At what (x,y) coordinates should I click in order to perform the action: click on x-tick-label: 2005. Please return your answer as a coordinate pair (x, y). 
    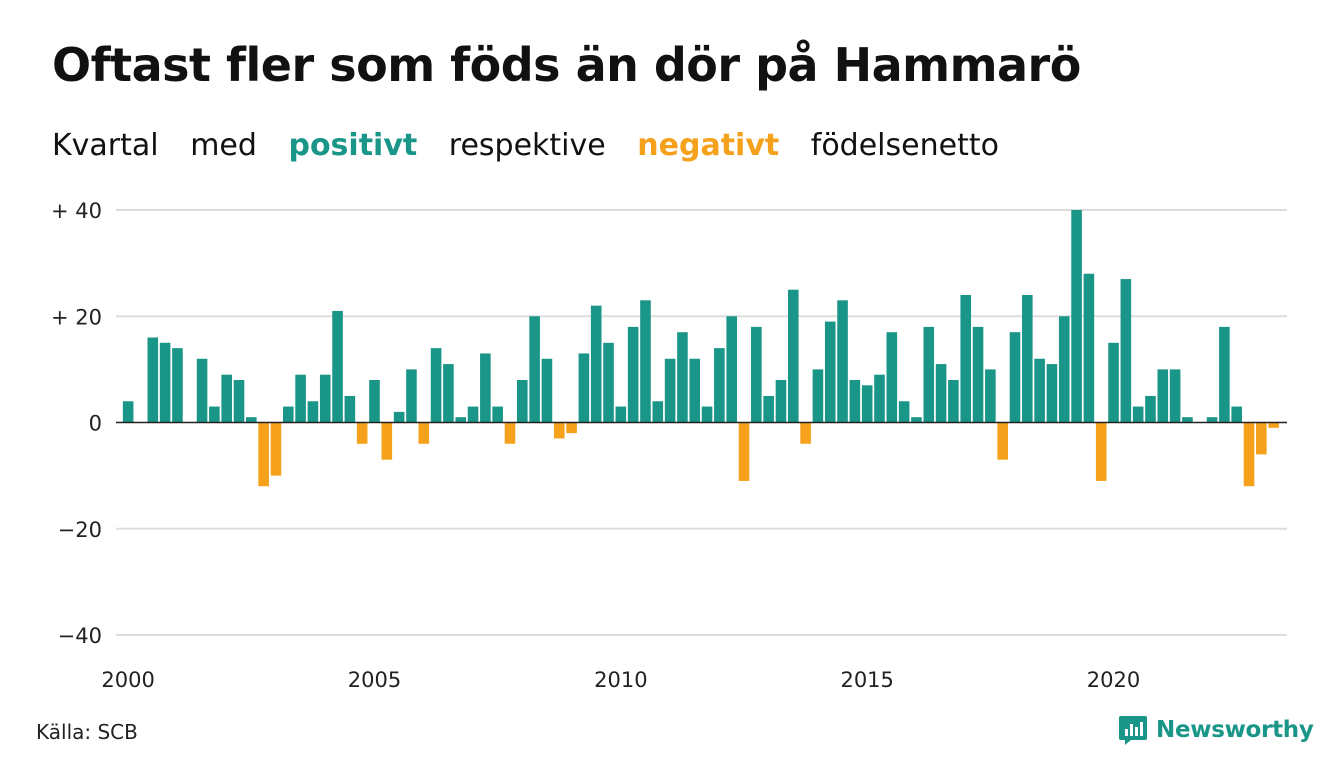
    Looking at the image, I should click on (374, 680).